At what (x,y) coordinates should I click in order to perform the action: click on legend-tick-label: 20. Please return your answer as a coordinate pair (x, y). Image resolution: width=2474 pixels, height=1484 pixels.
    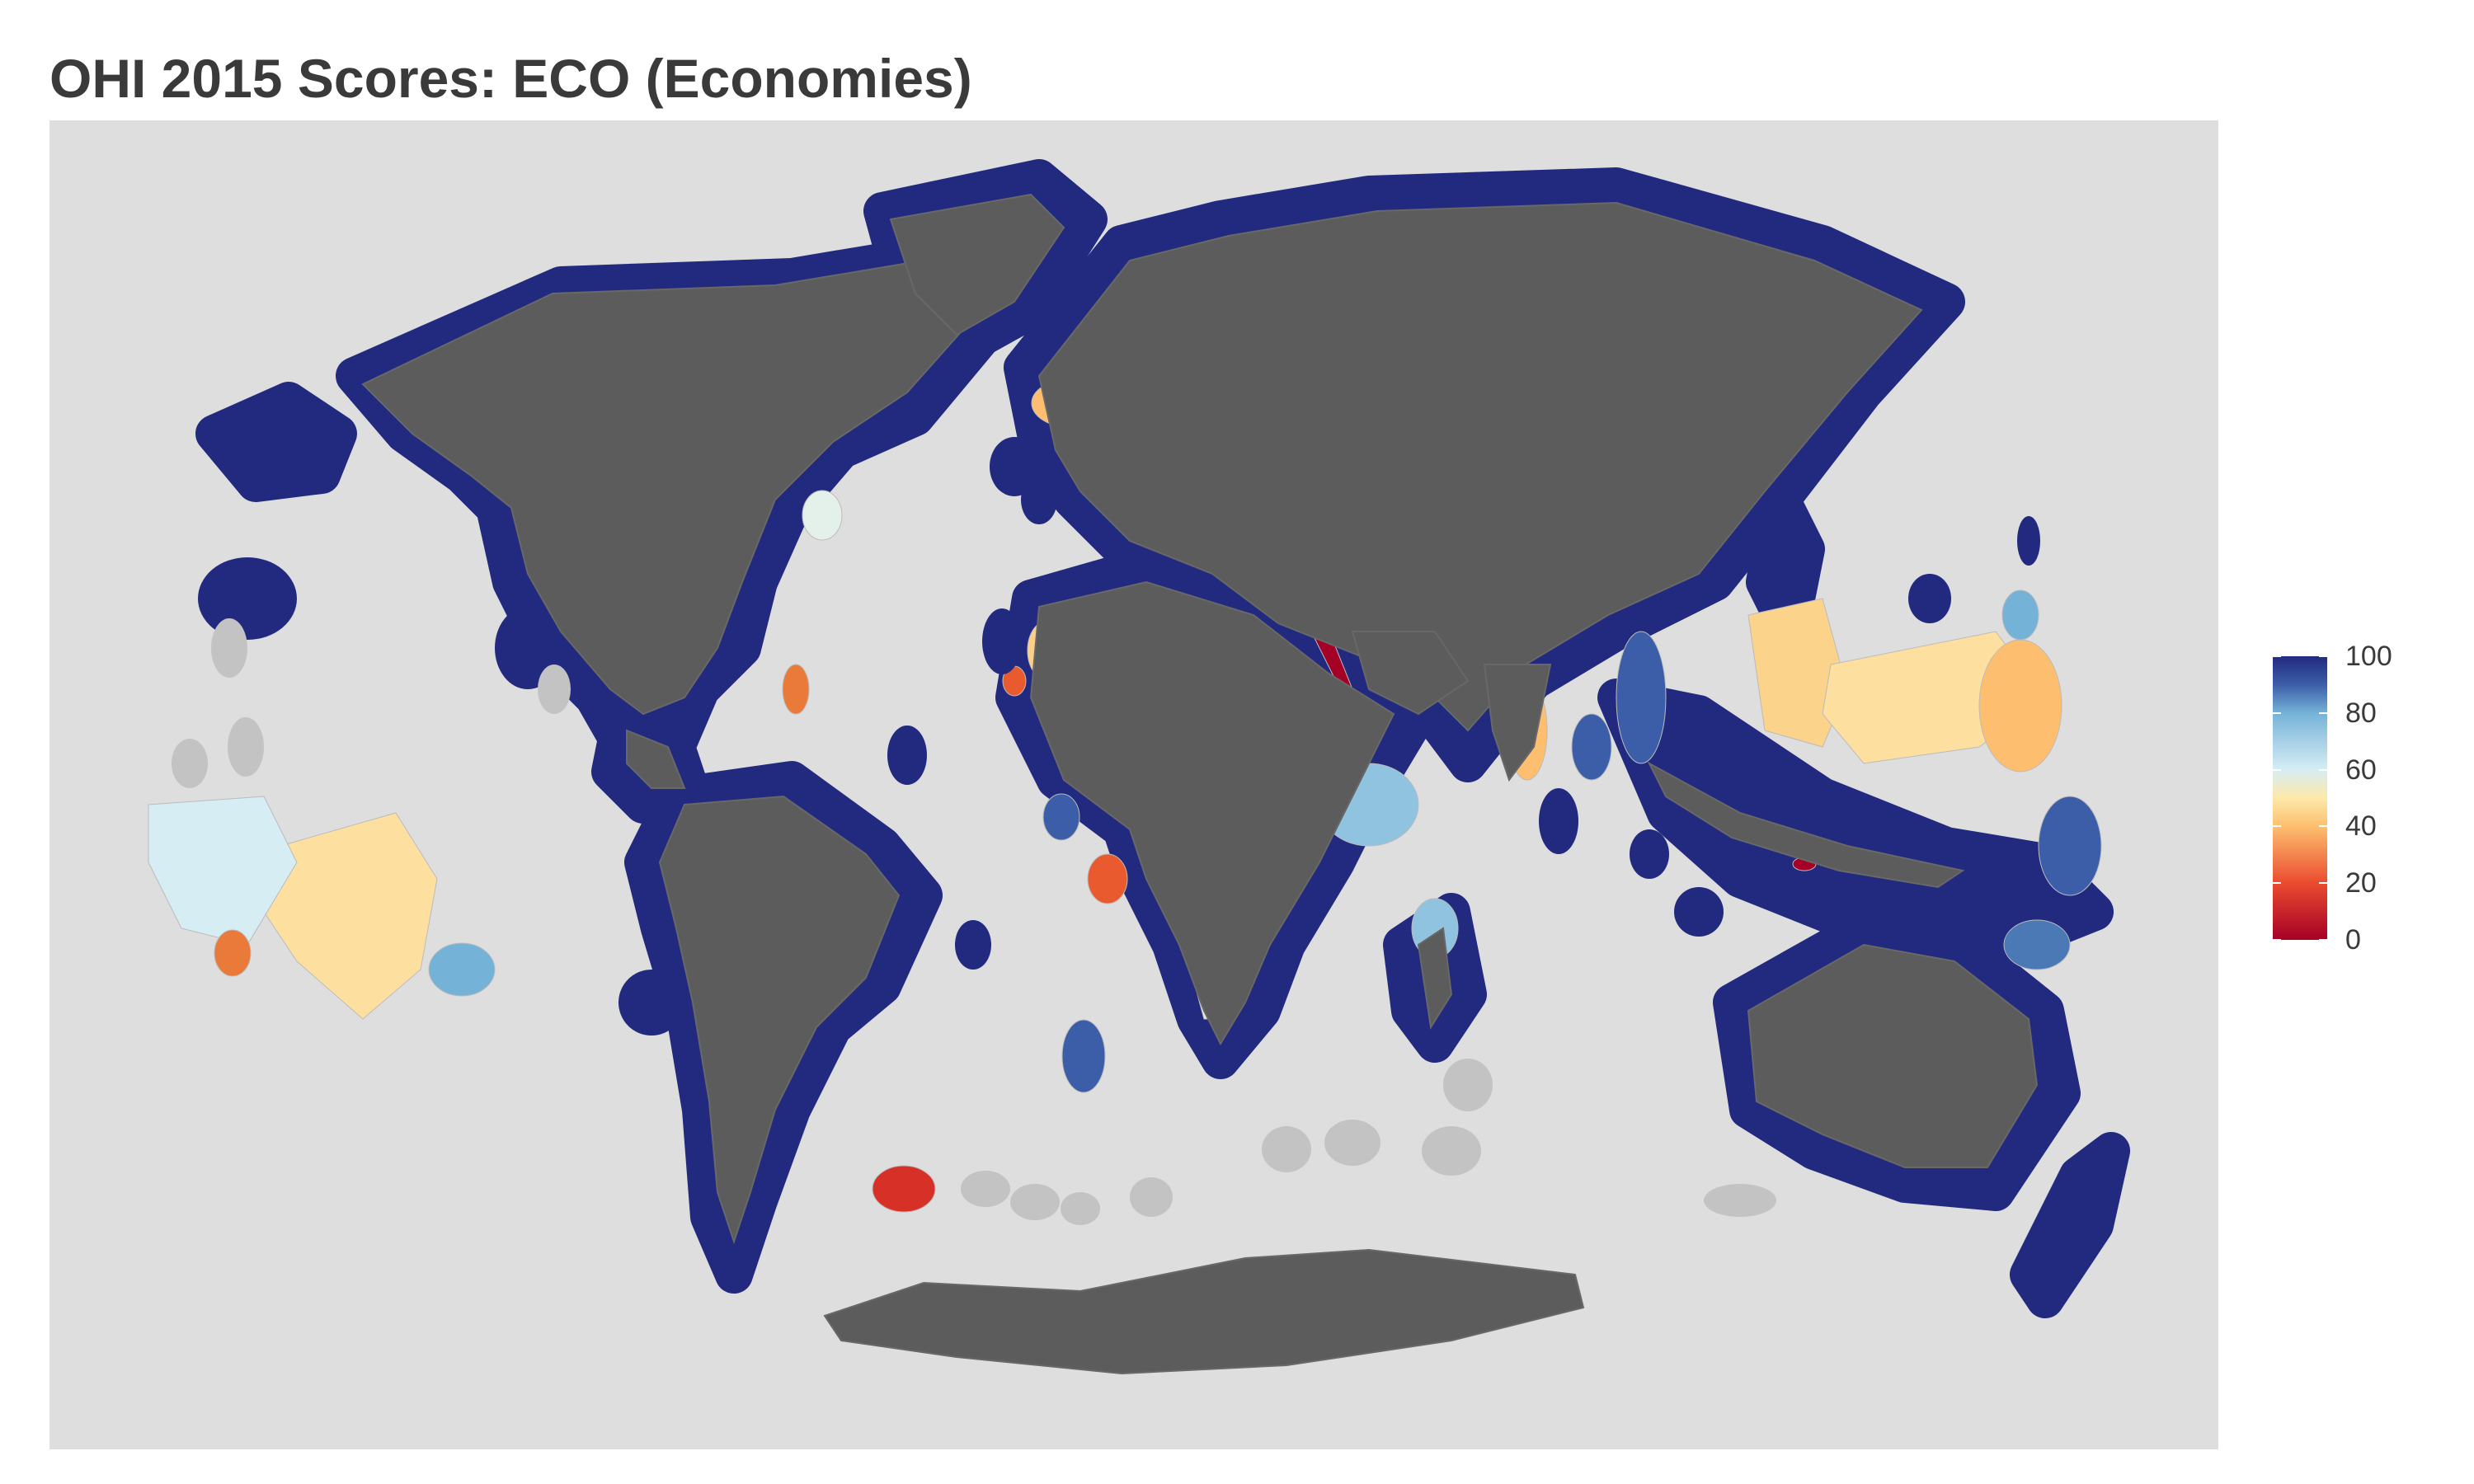
    Looking at the image, I should click on (2361, 883).